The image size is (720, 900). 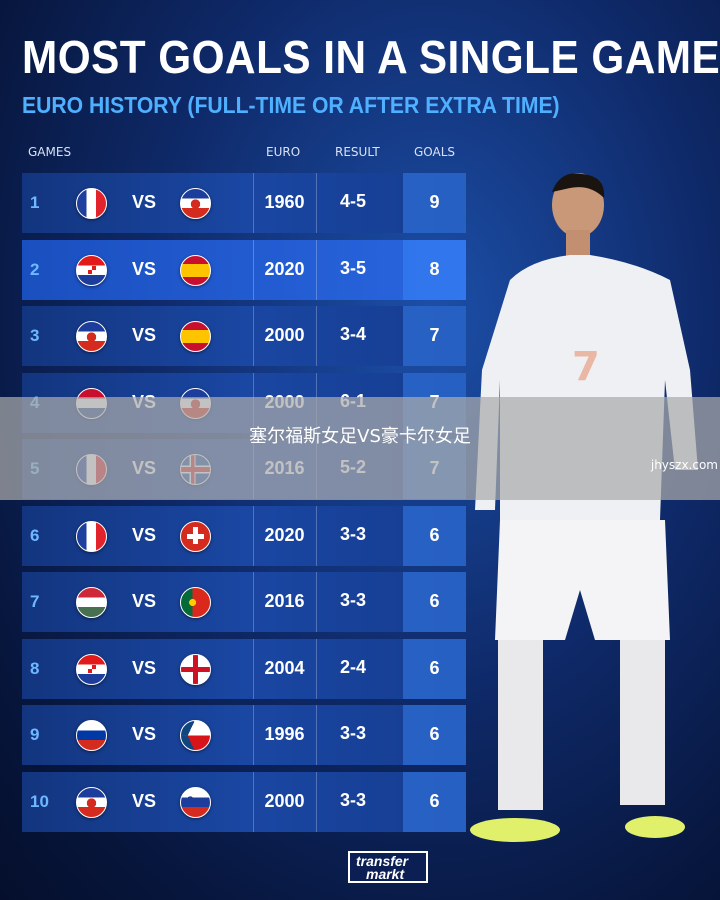 What do you see at coordinates (283, 152) in the screenshot?
I see `header-euro: EURO` at bounding box center [283, 152].